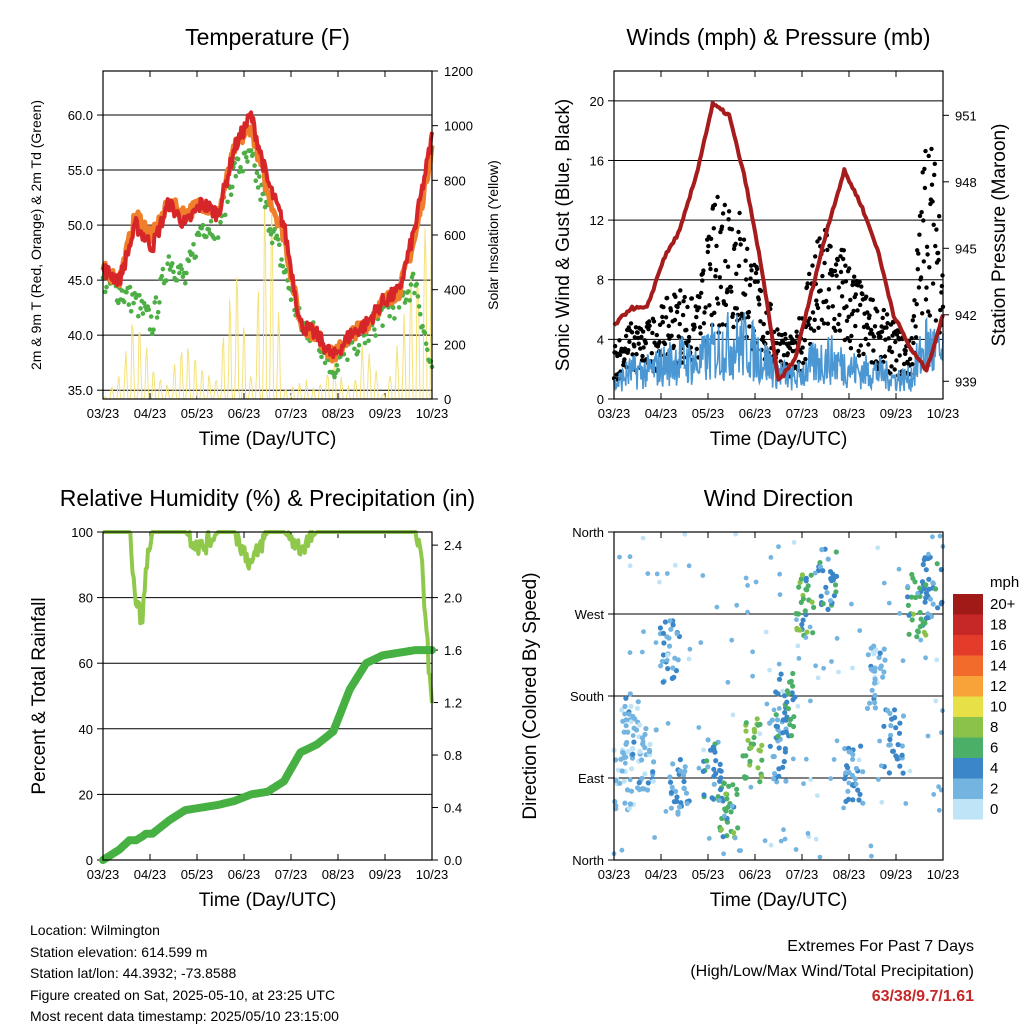  I want to click on temperature-y2tick-label: 600, so click(455, 235).